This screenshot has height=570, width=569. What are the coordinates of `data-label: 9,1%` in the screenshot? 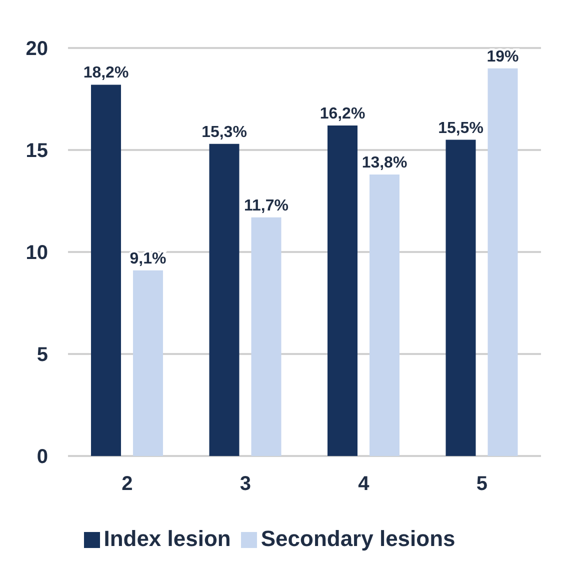 It's located at (148, 259).